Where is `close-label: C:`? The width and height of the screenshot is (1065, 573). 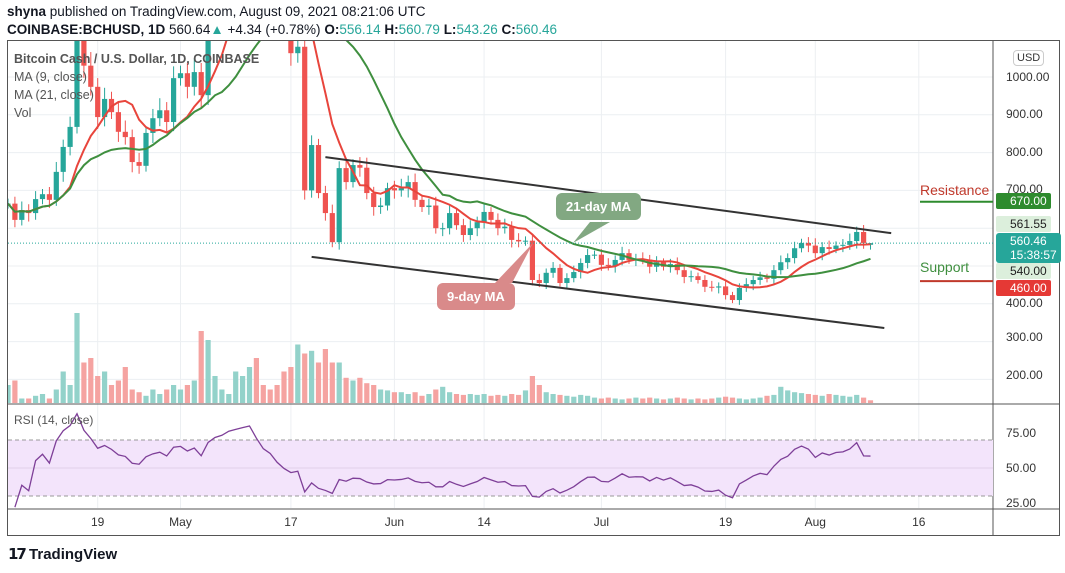 close-label: C: is located at coordinates (508, 29).